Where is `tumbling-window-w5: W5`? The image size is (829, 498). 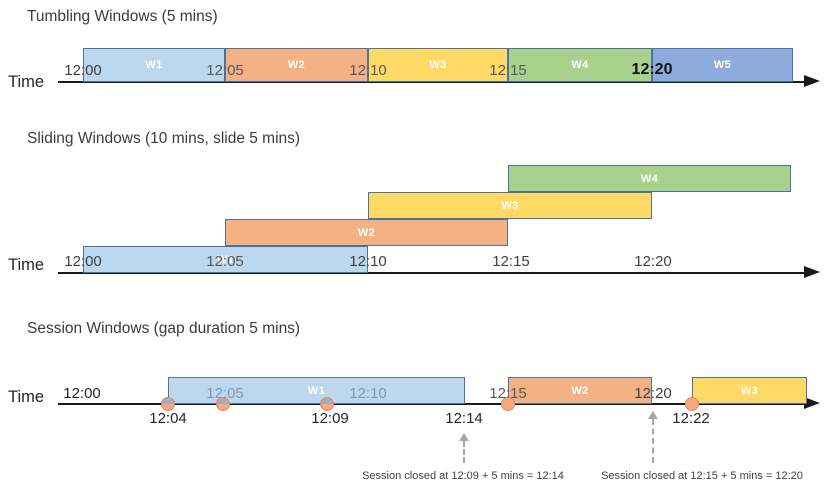
tumbling-window-w5: W5 is located at coordinates (722, 65).